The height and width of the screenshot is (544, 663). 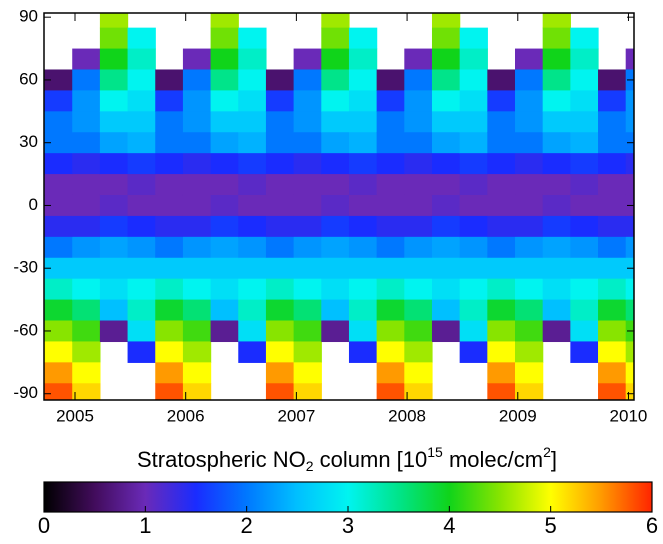 I want to click on colorbar-tick-label: 1, so click(x=145, y=525).